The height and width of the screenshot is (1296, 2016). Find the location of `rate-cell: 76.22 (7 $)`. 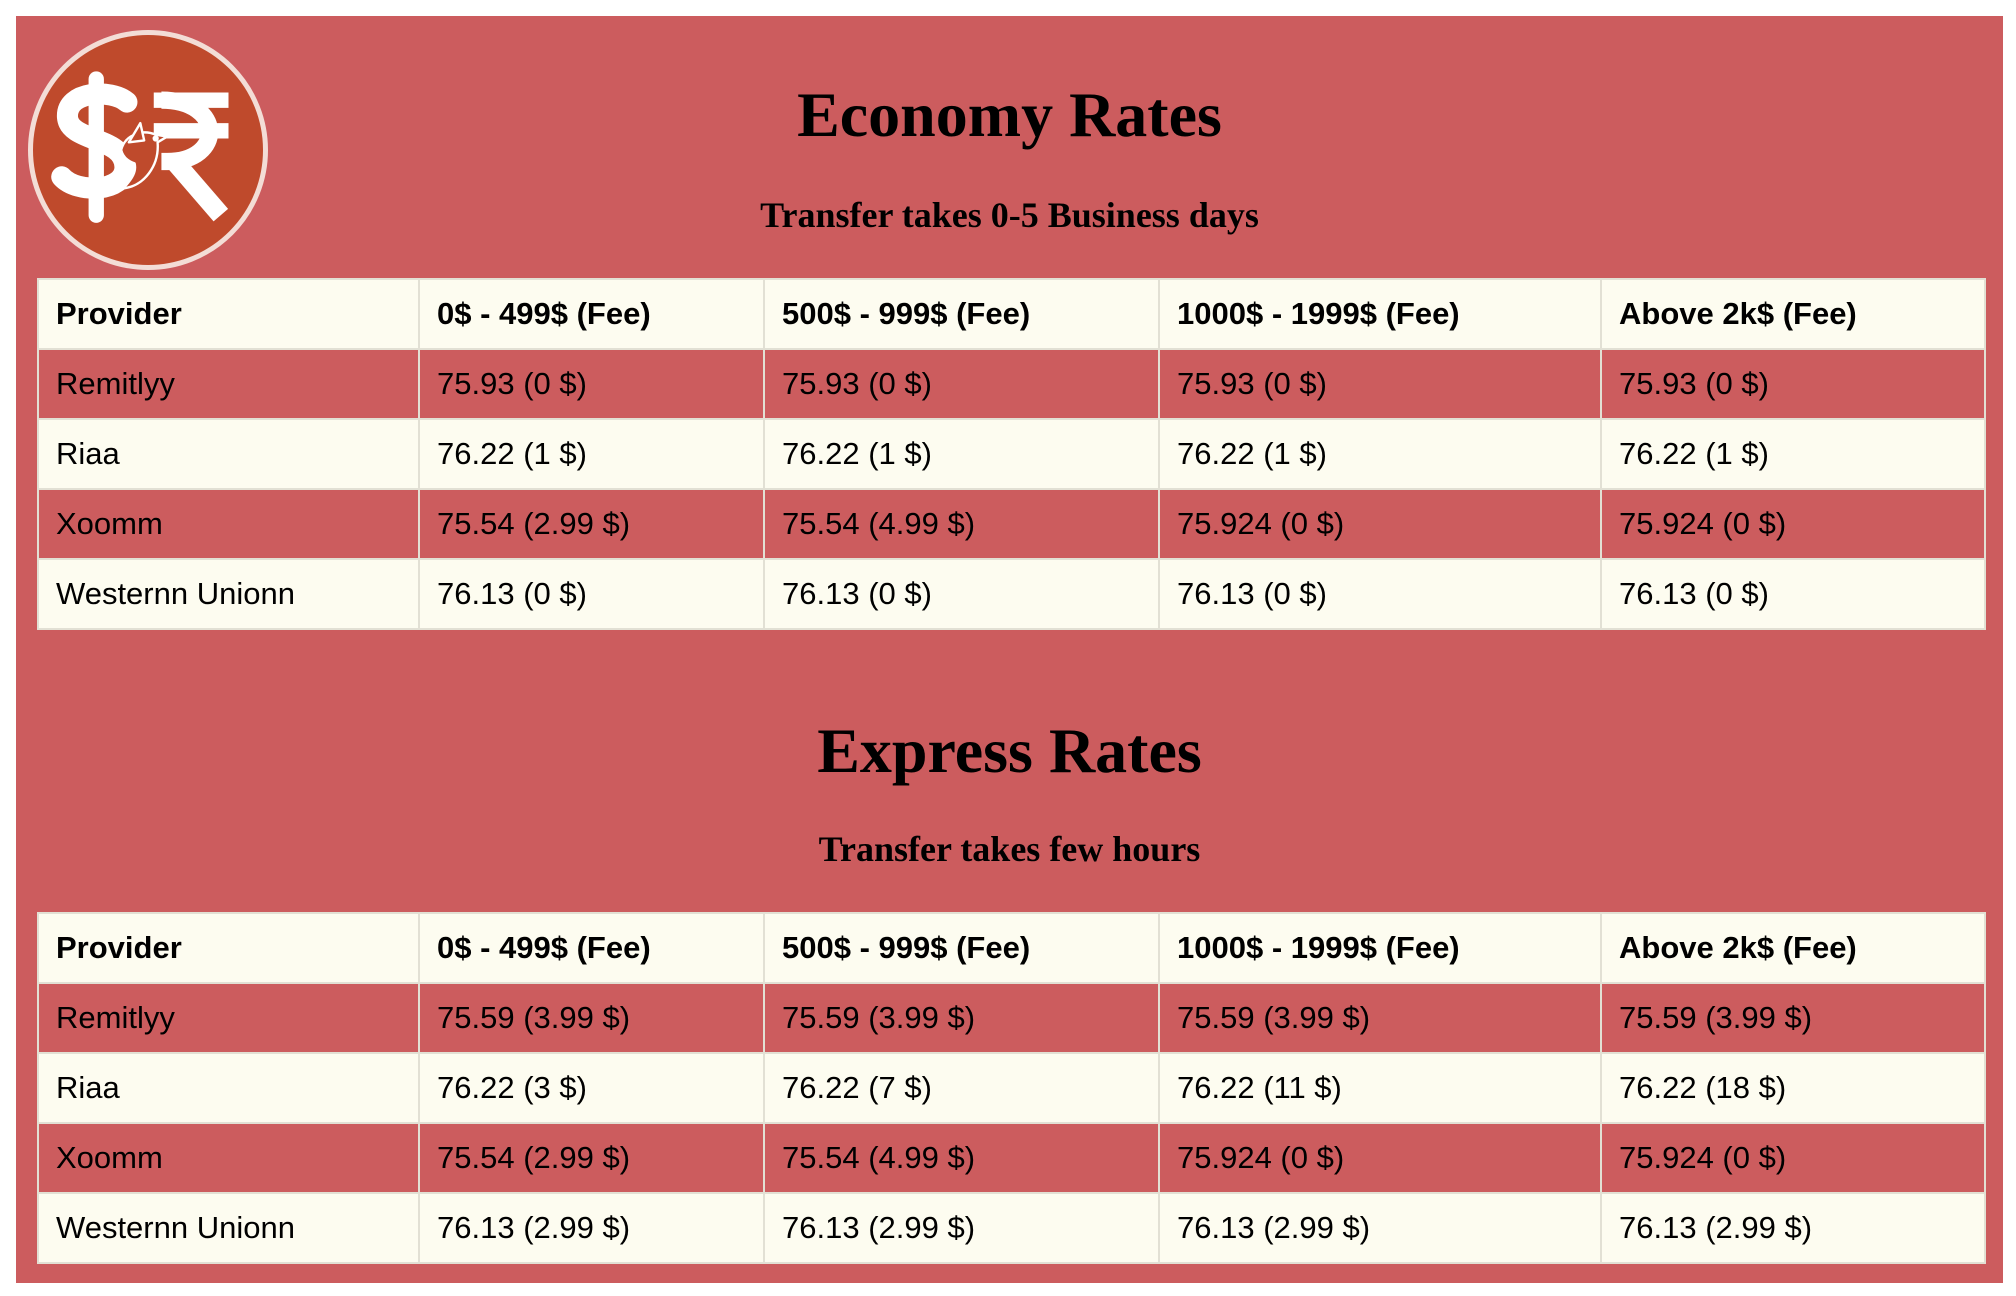

rate-cell: 76.22 (7 $) is located at coordinates (961, 1088).